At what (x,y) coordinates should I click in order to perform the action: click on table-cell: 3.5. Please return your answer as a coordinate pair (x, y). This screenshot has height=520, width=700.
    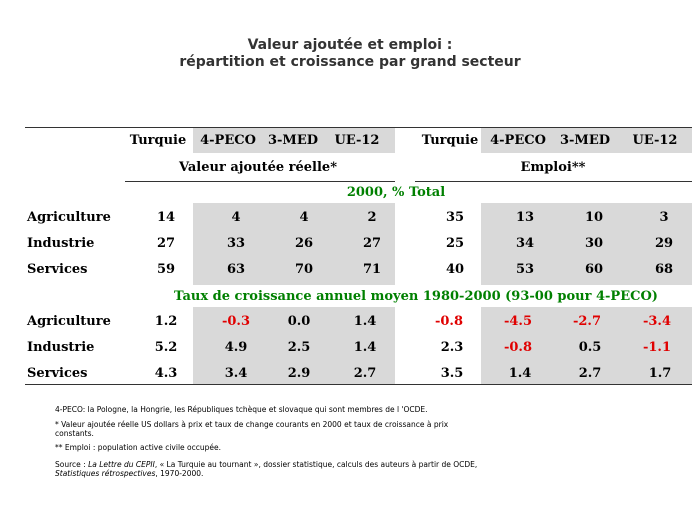
    Looking at the image, I should click on (452, 373).